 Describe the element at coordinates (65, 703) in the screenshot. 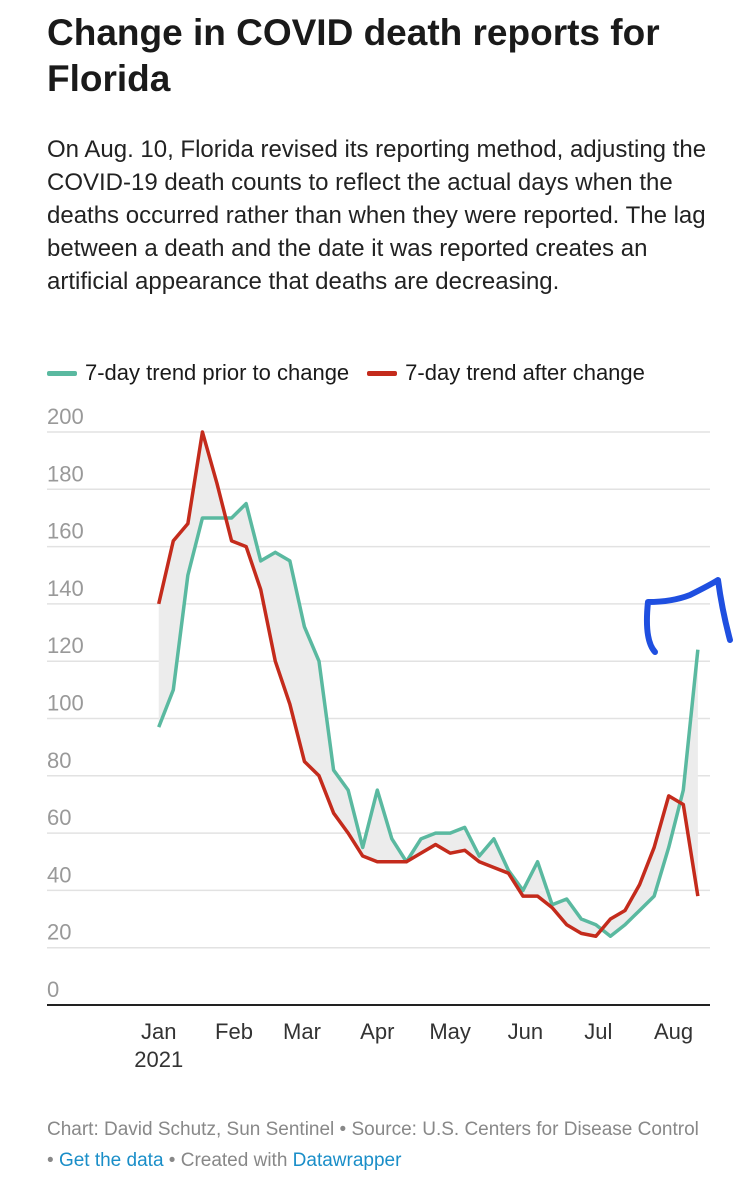

I see `y-tick-label: 100` at that location.